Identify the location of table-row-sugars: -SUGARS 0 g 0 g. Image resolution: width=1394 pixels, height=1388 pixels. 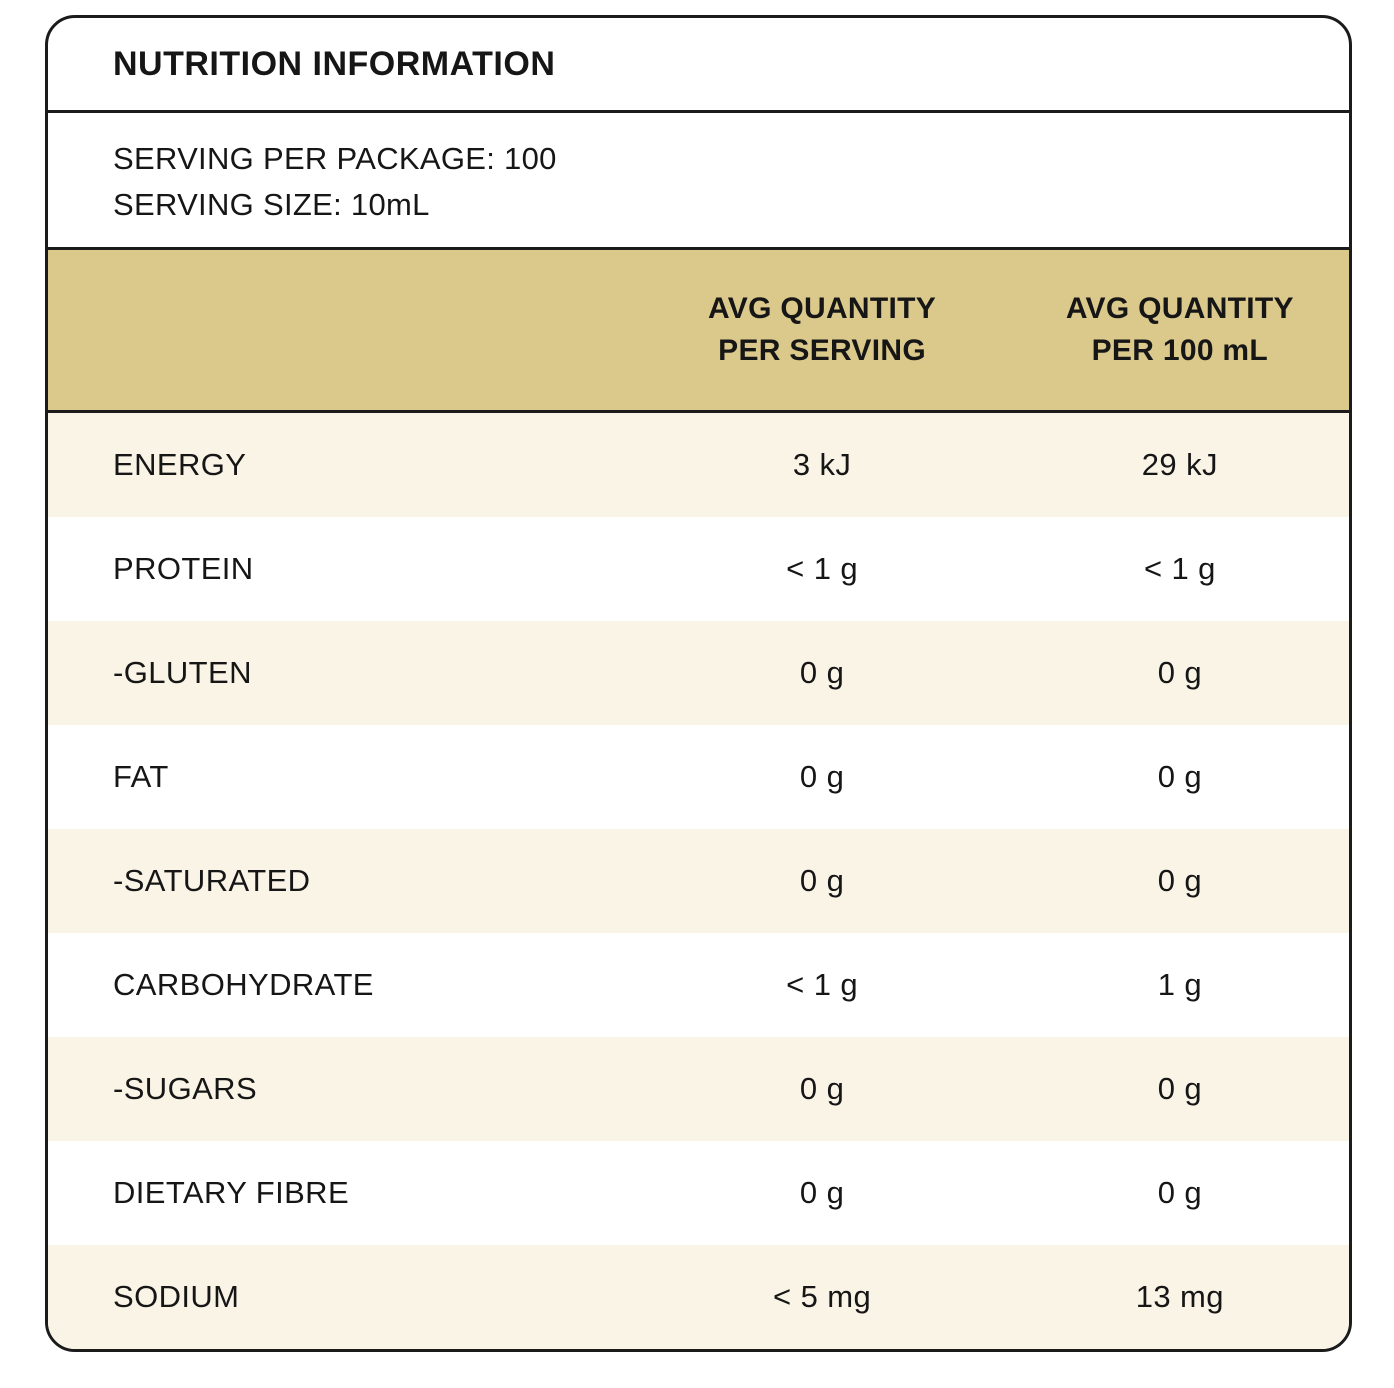
(698, 1089).